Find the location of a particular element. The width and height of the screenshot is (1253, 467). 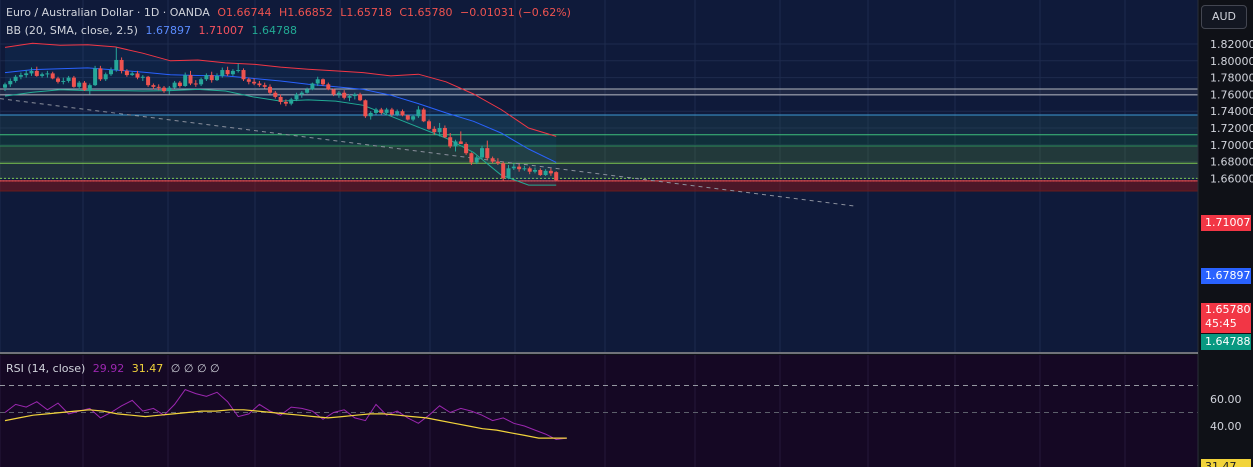

price-tick-label: 1.70000 is located at coordinates (1231, 145).